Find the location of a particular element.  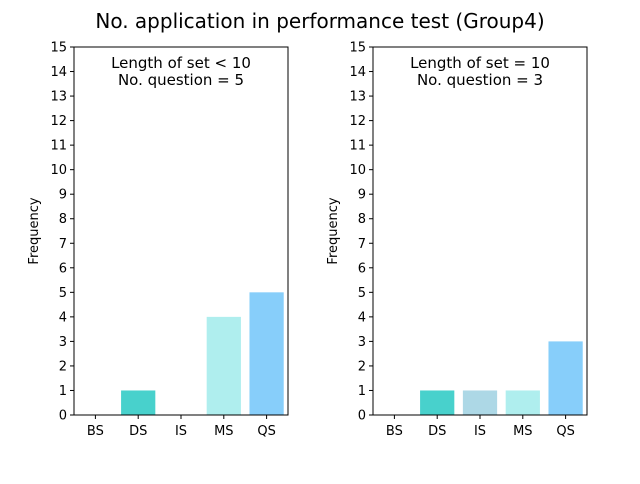

annotation-line-1: Length of set < 10 is located at coordinates (181, 63).